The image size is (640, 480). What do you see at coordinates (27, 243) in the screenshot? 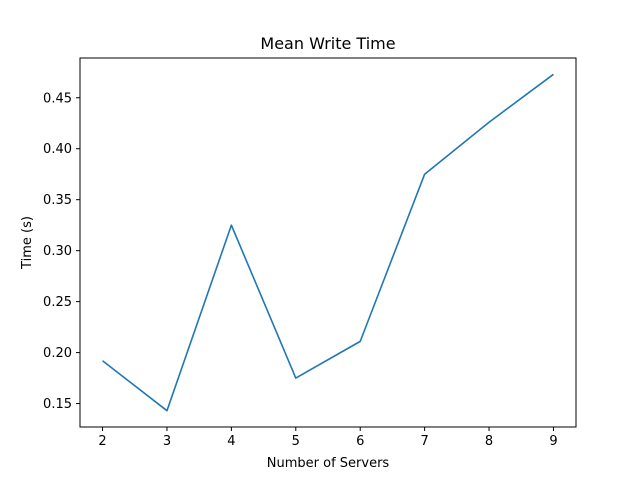
I see `y-axis-label: Time (s)` at bounding box center [27, 243].